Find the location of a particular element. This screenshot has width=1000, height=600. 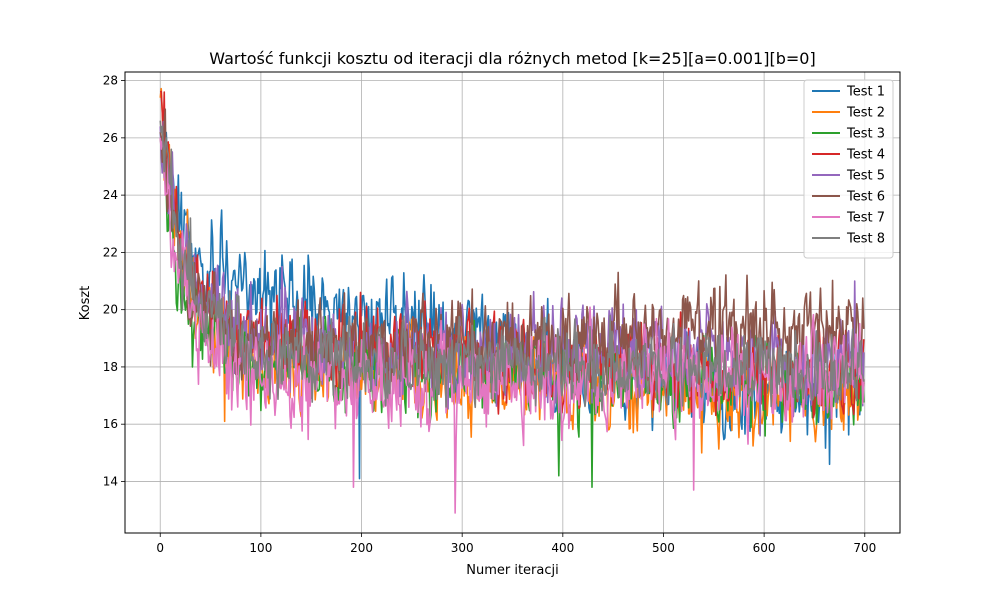

x-tick-label: 500 is located at coordinates (663, 548).